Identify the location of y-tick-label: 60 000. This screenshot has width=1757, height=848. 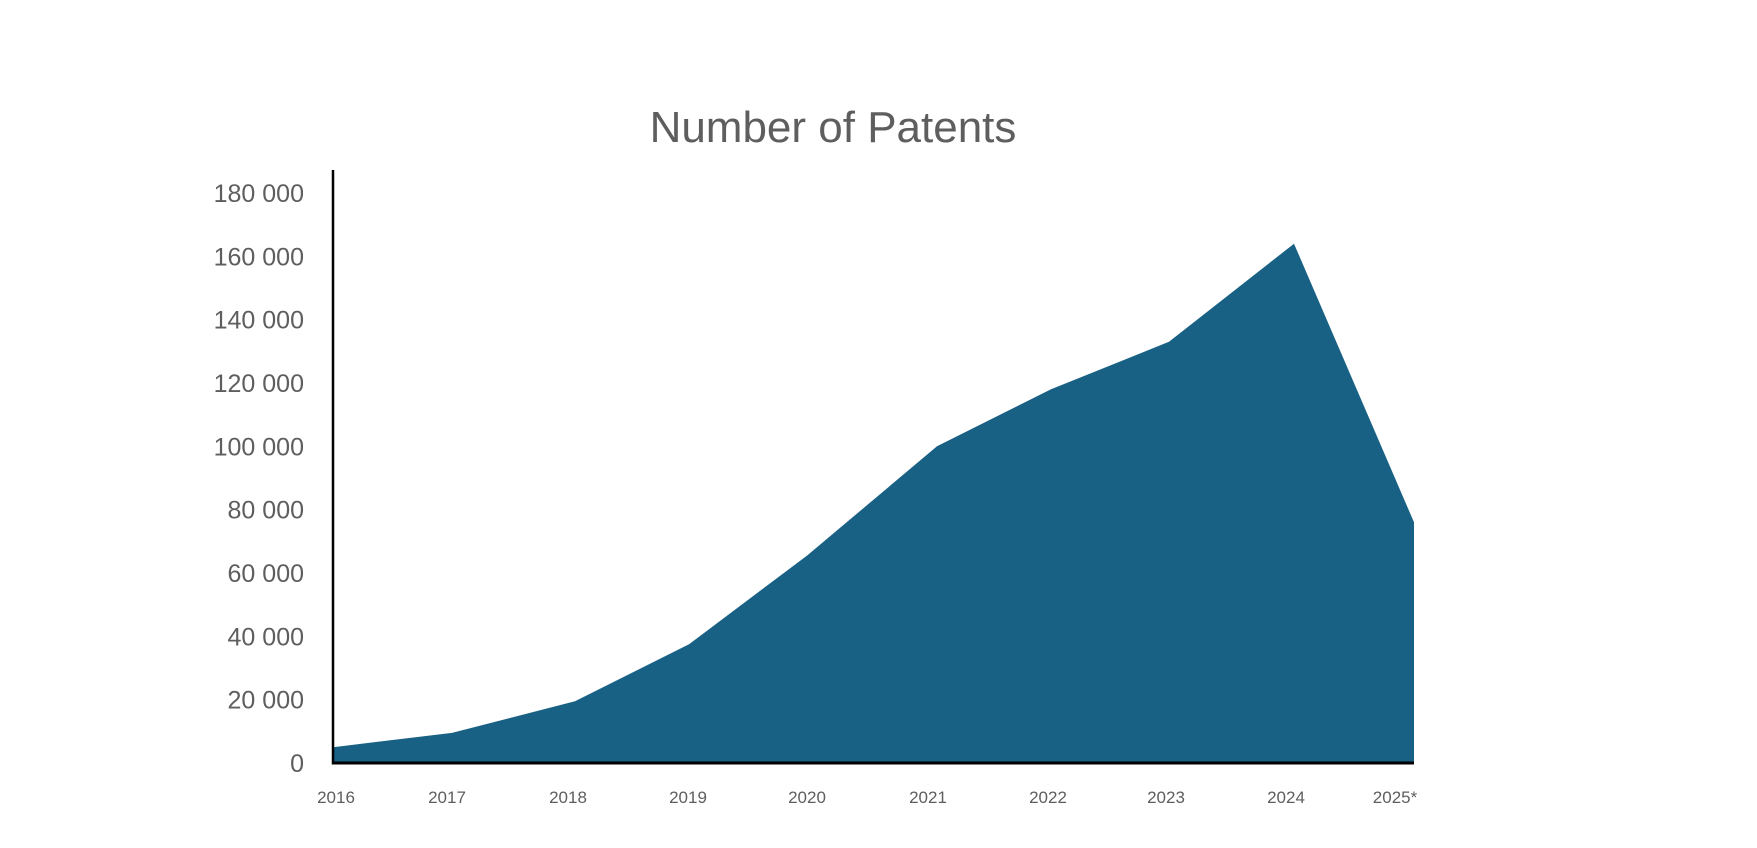
(266, 574).